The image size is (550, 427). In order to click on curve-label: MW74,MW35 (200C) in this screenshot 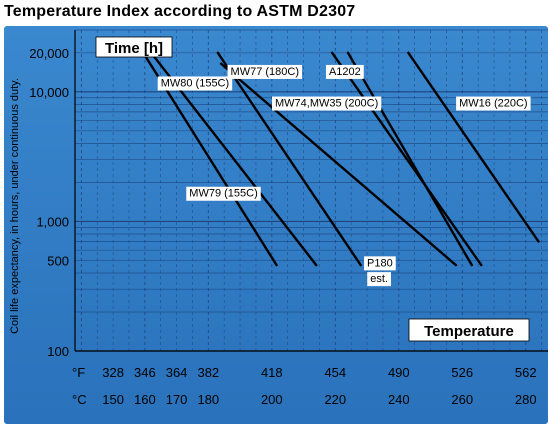, I will do `click(326, 103)`.